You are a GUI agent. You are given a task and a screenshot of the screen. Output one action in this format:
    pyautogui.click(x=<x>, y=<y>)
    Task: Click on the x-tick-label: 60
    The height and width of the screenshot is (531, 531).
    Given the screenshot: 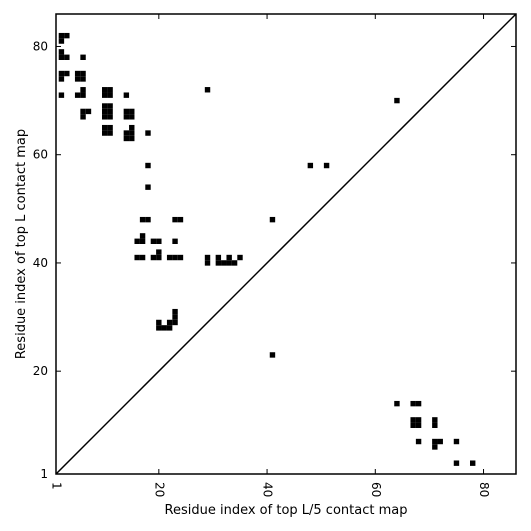 What is the action you would take?
    pyautogui.click(x=376, y=489)
    